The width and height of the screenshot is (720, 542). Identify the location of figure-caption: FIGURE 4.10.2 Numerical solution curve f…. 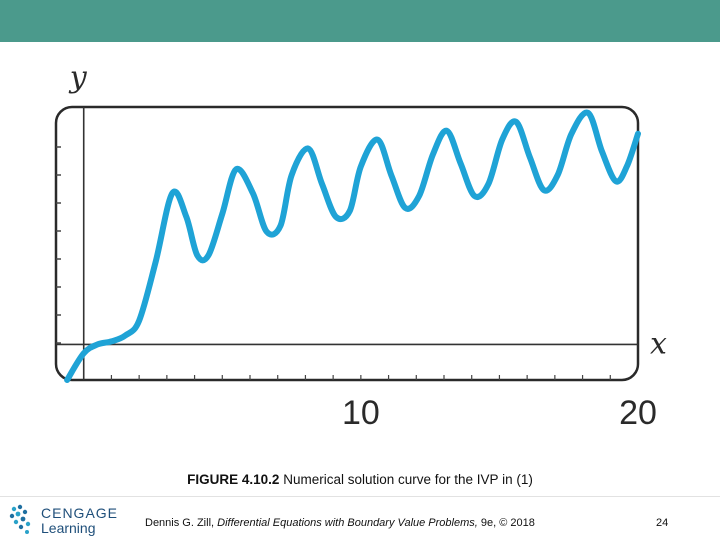
(360, 479).